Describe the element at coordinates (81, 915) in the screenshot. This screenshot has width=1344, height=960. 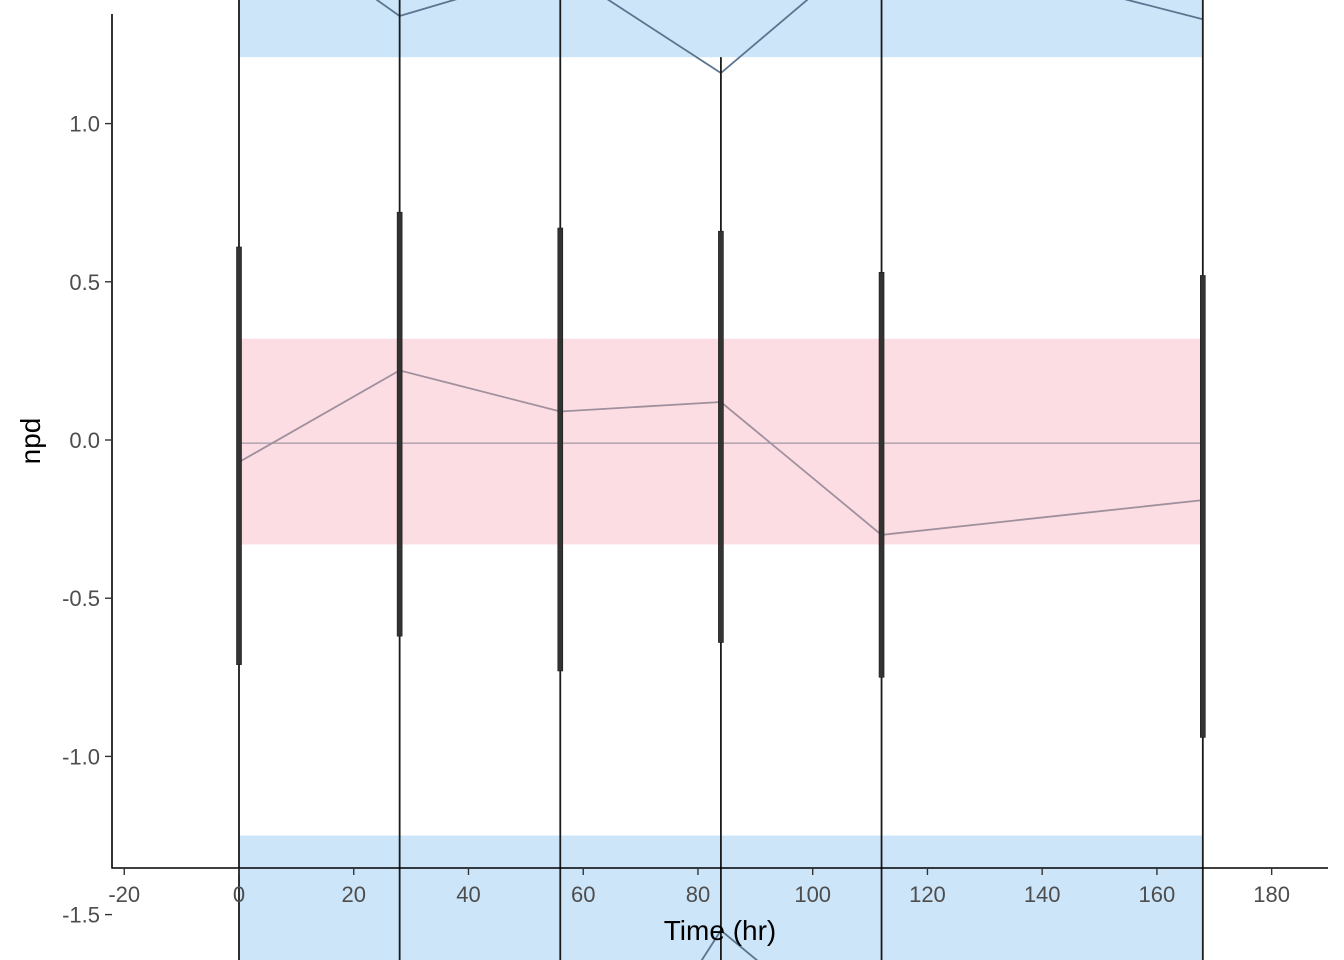
I see `y-tick-label: -1.5` at that location.